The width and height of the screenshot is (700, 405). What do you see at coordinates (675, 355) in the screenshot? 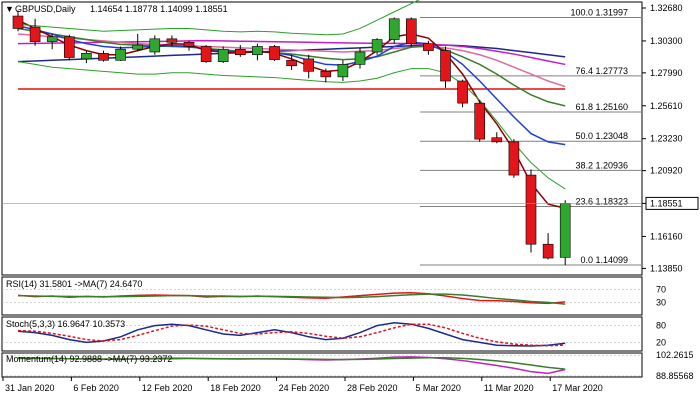
I see `momentum-level-label: 102.2615` at bounding box center [675, 355].